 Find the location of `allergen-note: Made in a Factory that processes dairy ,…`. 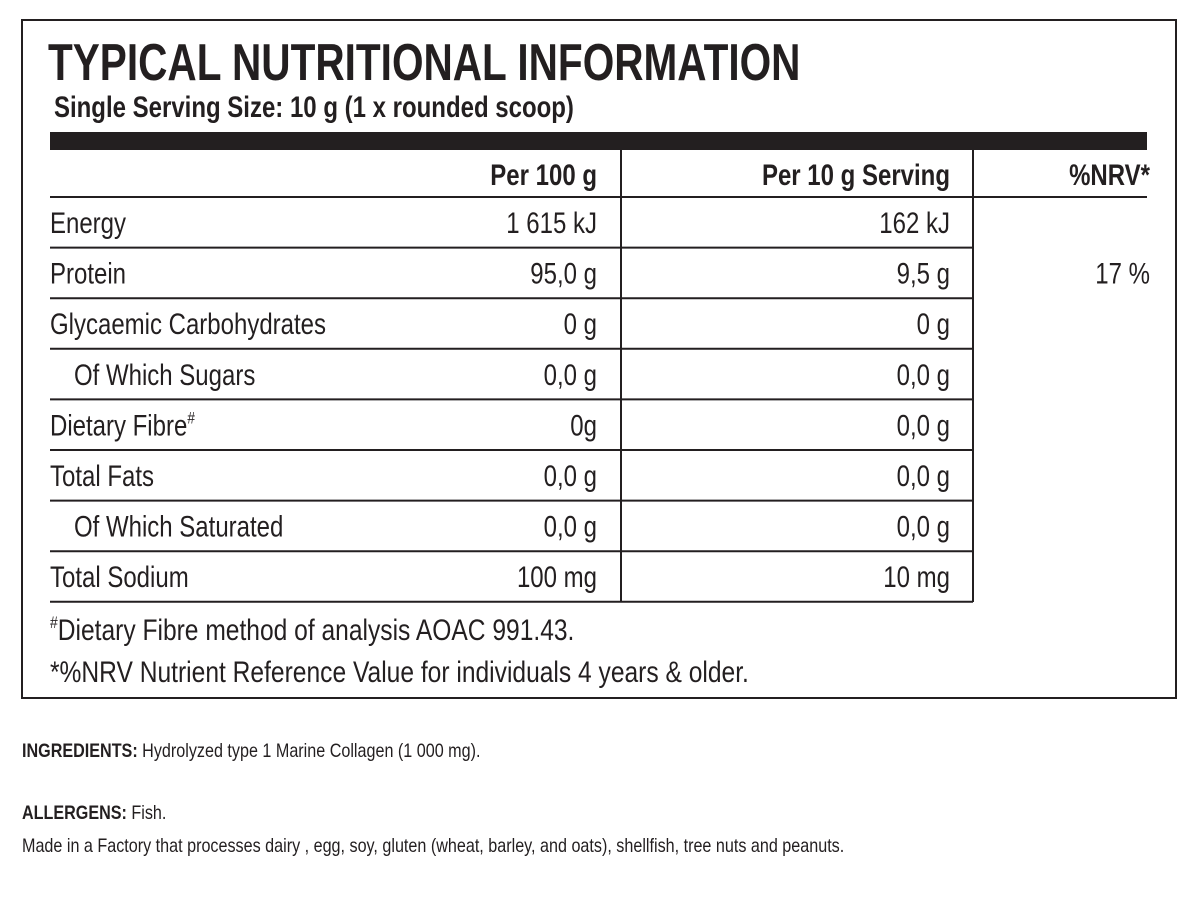

allergen-note: Made in a Factory that processes dairy ,… is located at coordinates (433, 846).